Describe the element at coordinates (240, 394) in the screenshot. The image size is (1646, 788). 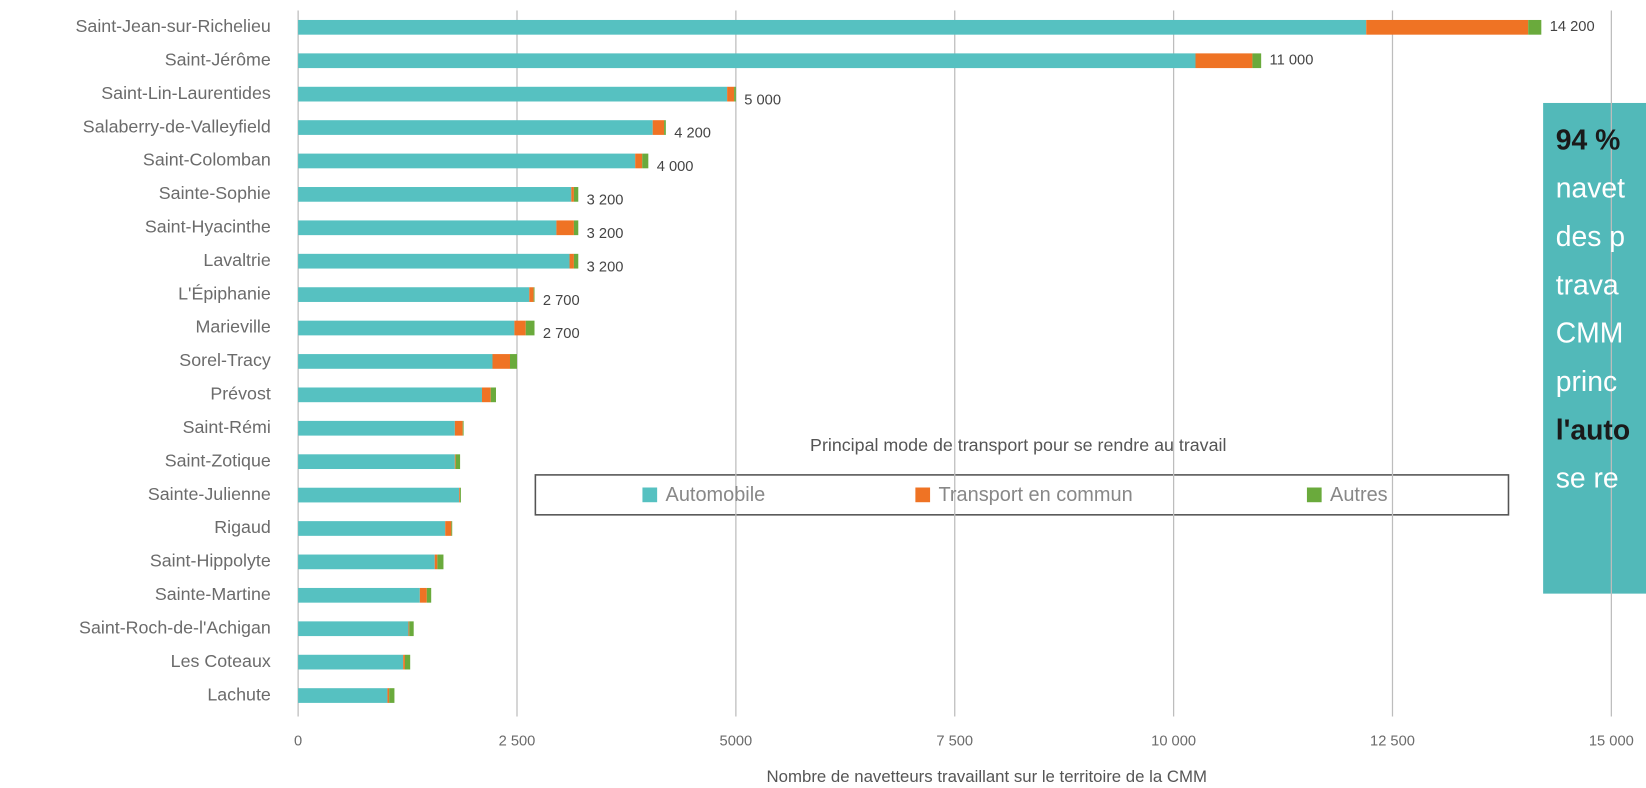
I see `y-tick-label: Prévost` at that location.